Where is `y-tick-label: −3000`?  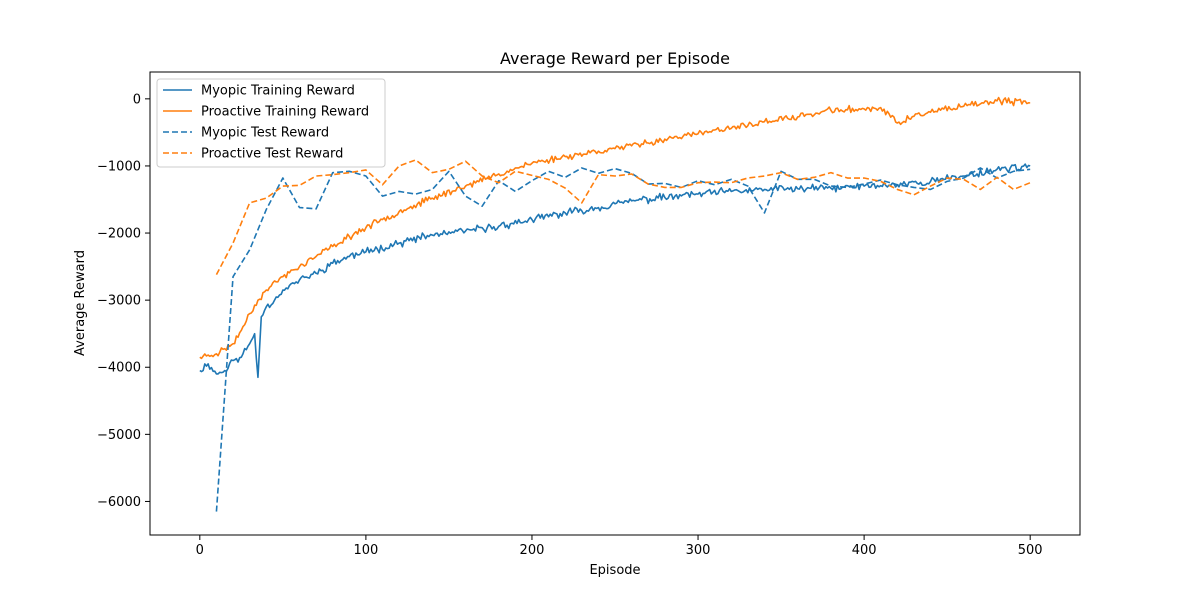
y-tick-label: −3000 is located at coordinates (119, 301).